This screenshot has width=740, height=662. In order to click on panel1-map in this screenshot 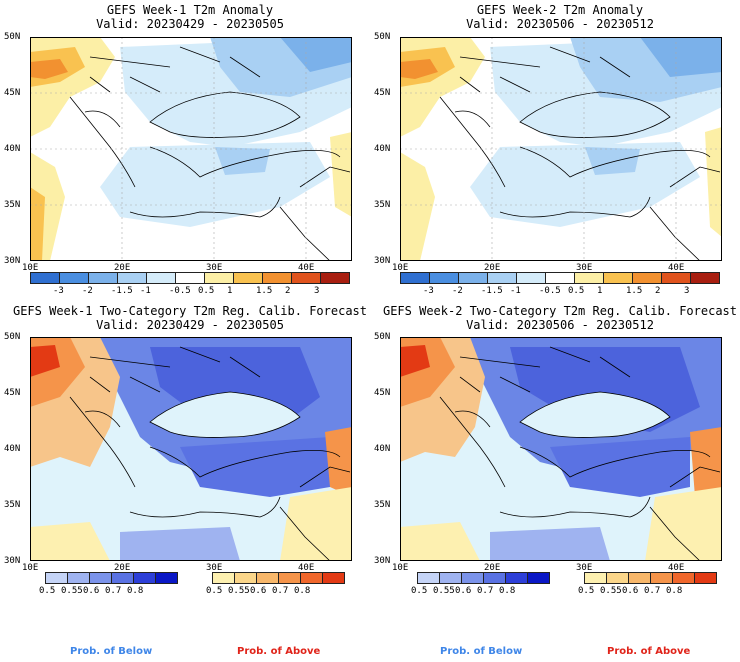, I will do `click(191, 149)`.